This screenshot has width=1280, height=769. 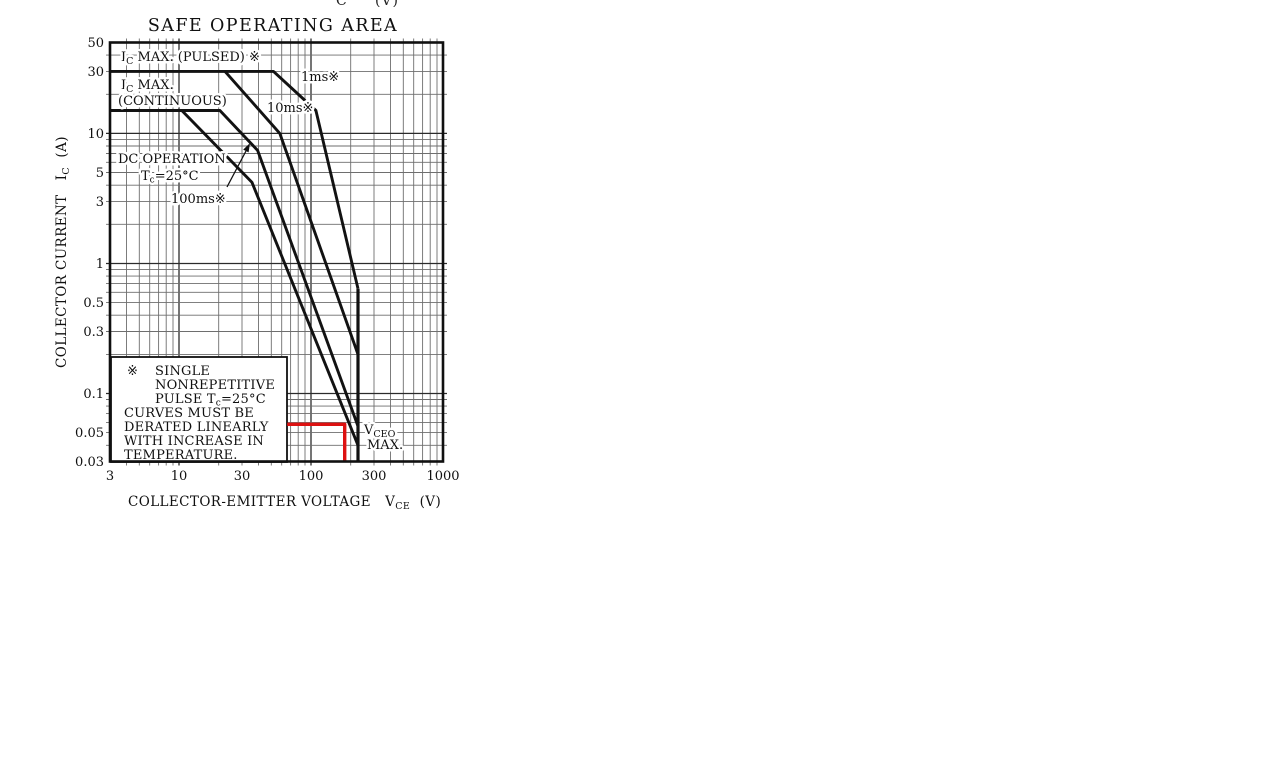 I want to click on x-tick-label: 100, so click(x=311, y=476).